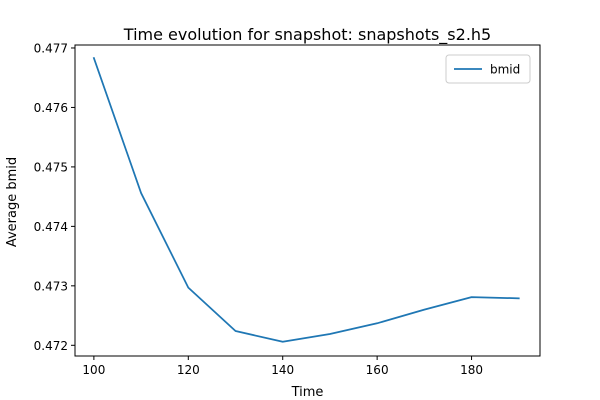 This screenshot has width=600, height=400. Describe the element at coordinates (51, 286) in the screenshot. I see `y-tick-label: 0.473` at that location.